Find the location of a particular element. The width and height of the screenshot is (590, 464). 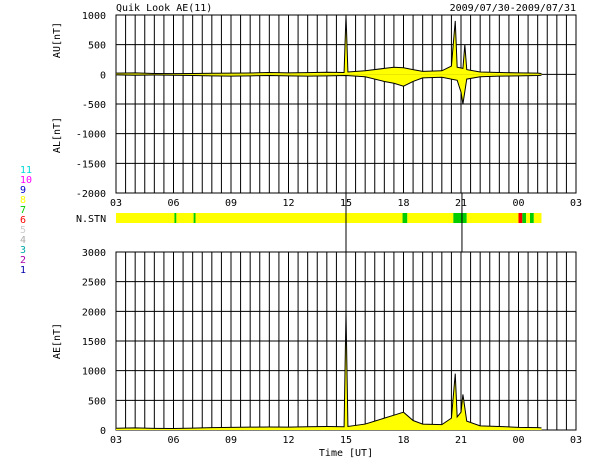

legend-item-5: 5 is located at coordinates (23, 230).